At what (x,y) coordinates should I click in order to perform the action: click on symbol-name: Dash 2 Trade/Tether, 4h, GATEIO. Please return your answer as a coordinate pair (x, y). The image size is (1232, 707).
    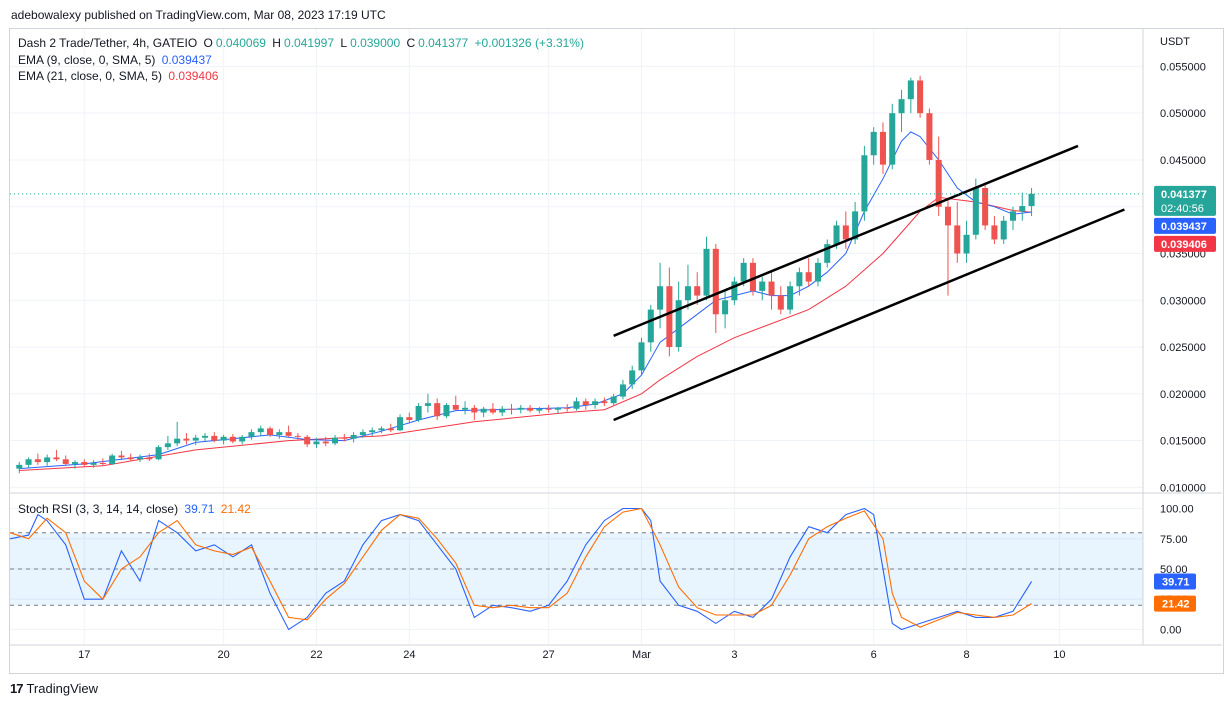
    Looking at the image, I should click on (108, 43).